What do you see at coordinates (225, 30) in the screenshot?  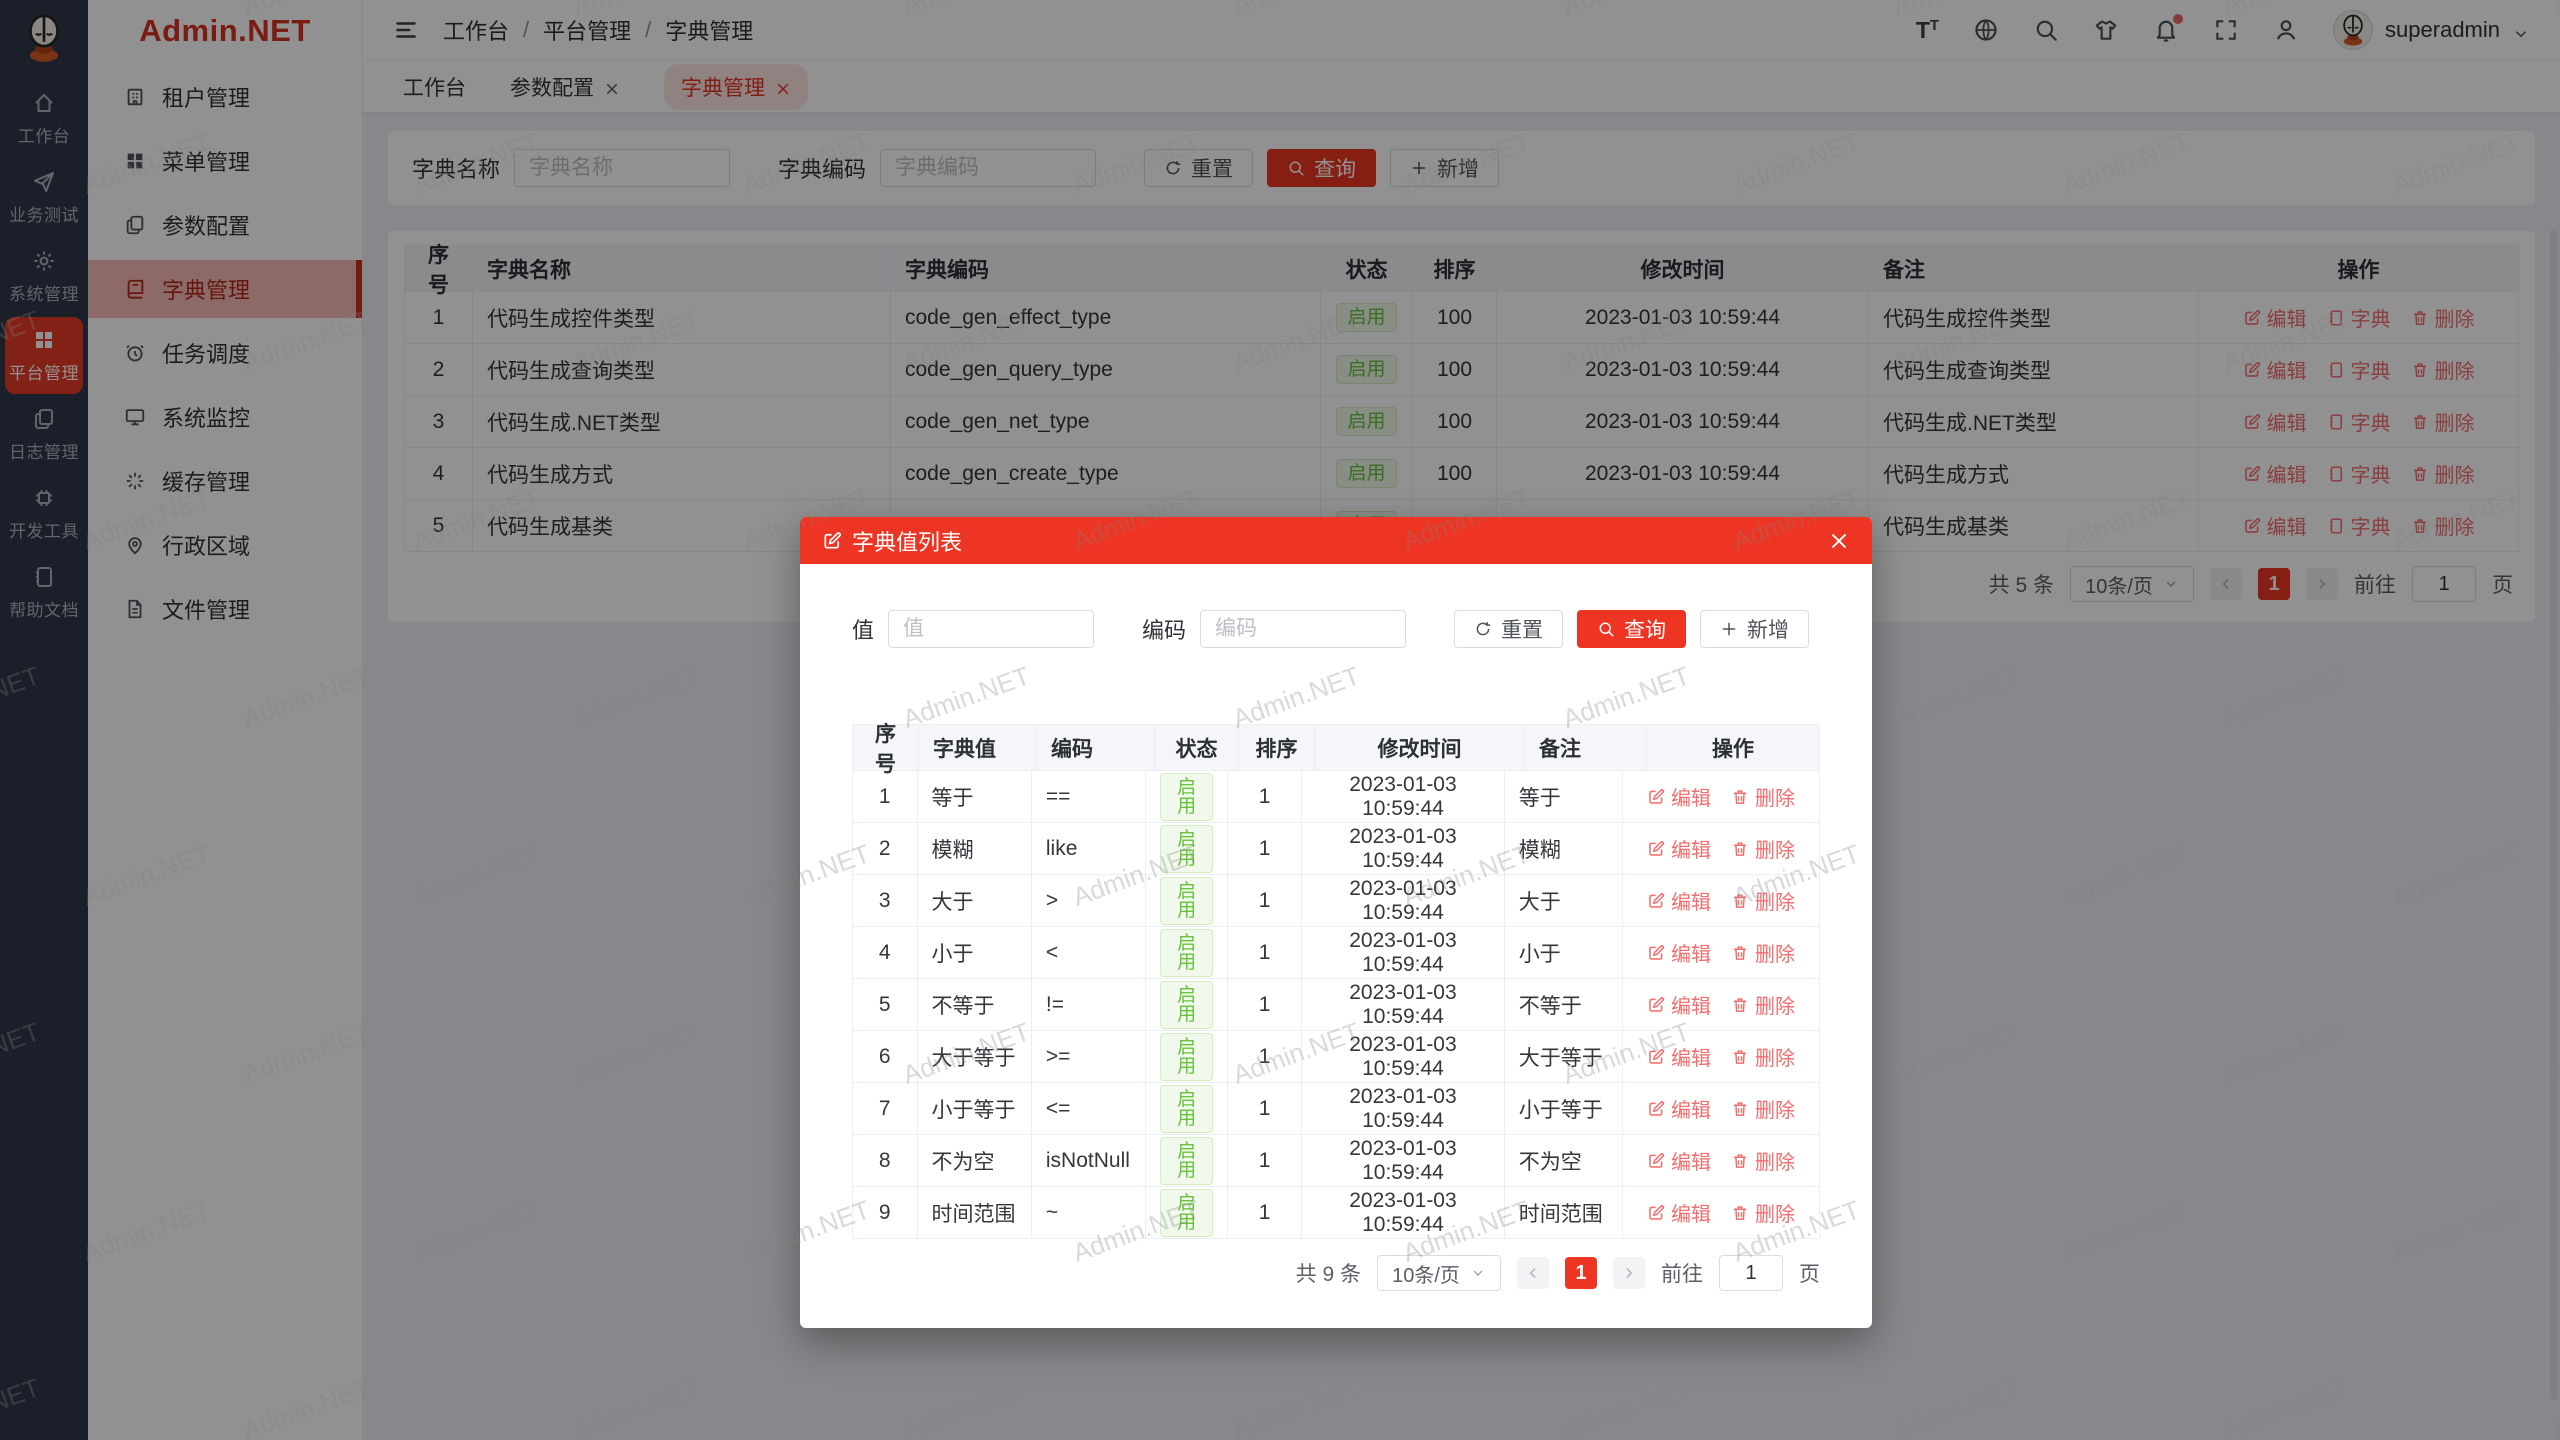 I see `brand-title: Admin.NET` at bounding box center [225, 30].